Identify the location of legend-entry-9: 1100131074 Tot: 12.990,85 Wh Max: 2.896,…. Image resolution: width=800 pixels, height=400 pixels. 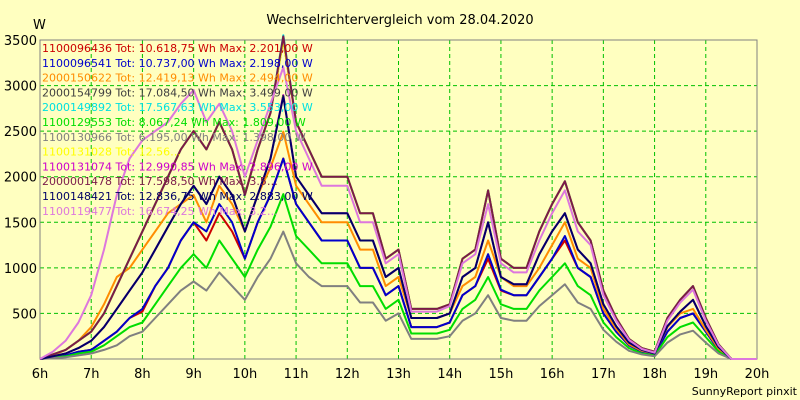
(177, 166).